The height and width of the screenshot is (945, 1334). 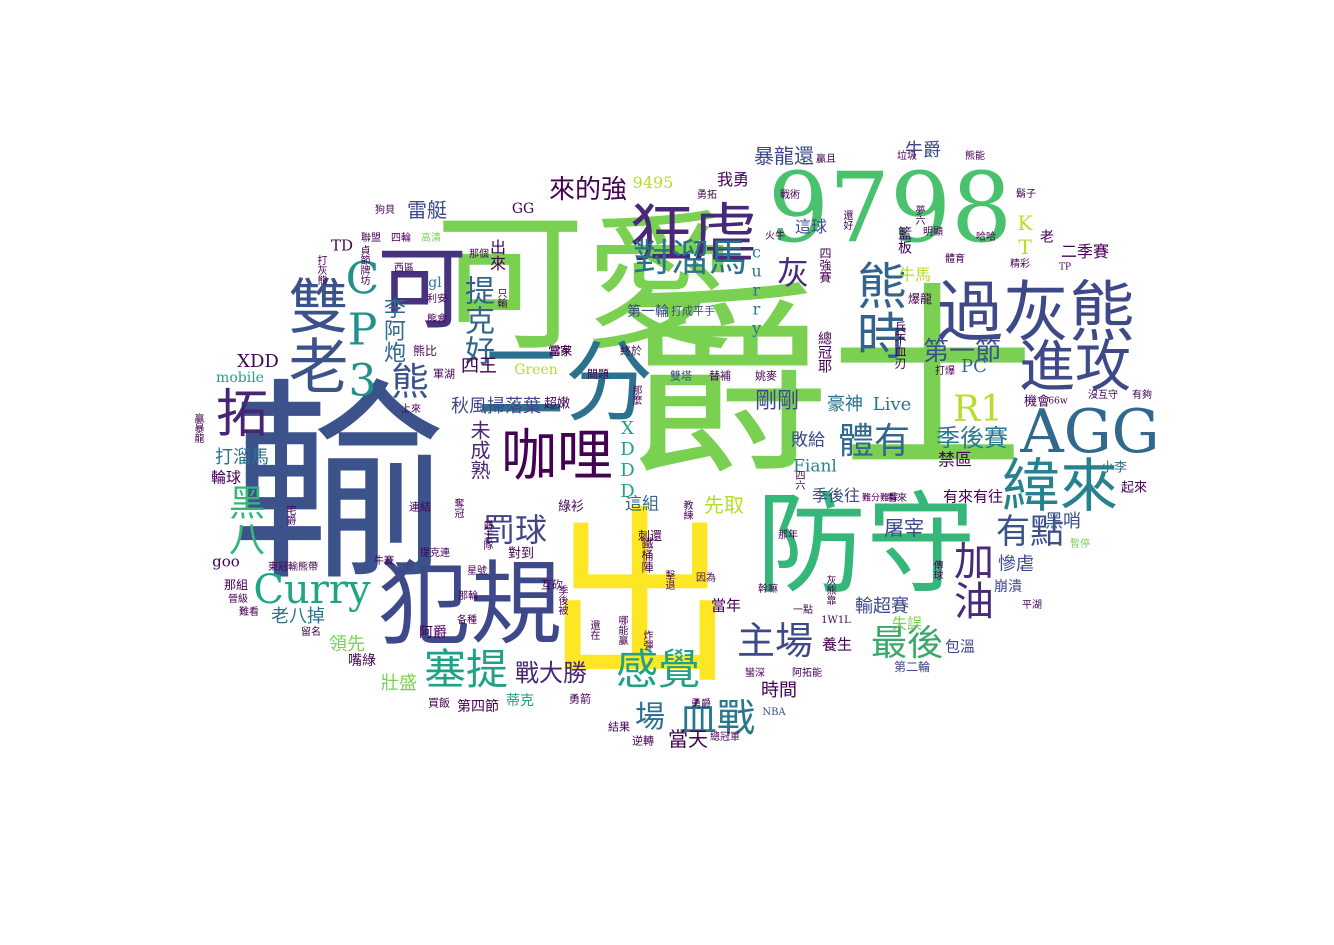 I want to click on word: 狗貝, so click(x=385, y=210).